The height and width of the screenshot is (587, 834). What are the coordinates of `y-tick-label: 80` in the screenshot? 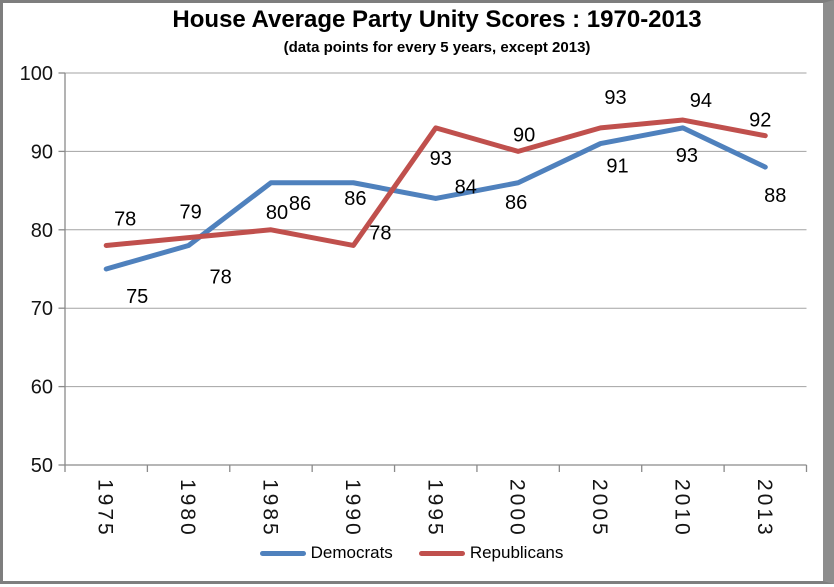 It's located at (42, 231).